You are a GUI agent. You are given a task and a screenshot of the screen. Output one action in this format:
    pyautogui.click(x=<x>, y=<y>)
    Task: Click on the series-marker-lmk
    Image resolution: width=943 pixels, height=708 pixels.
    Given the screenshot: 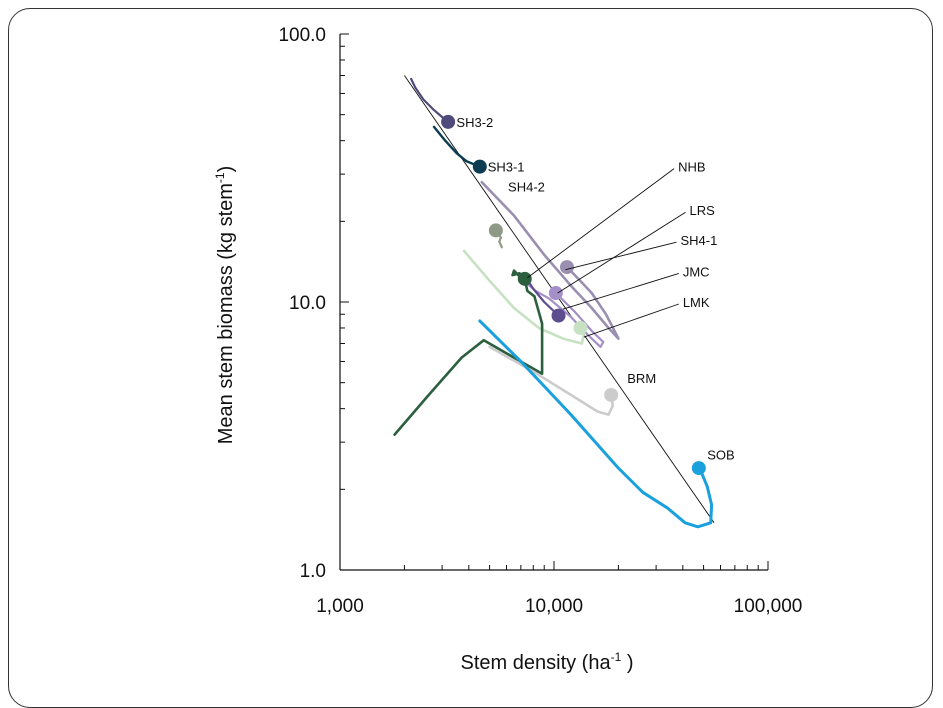 What is the action you would take?
    pyautogui.click(x=580, y=327)
    